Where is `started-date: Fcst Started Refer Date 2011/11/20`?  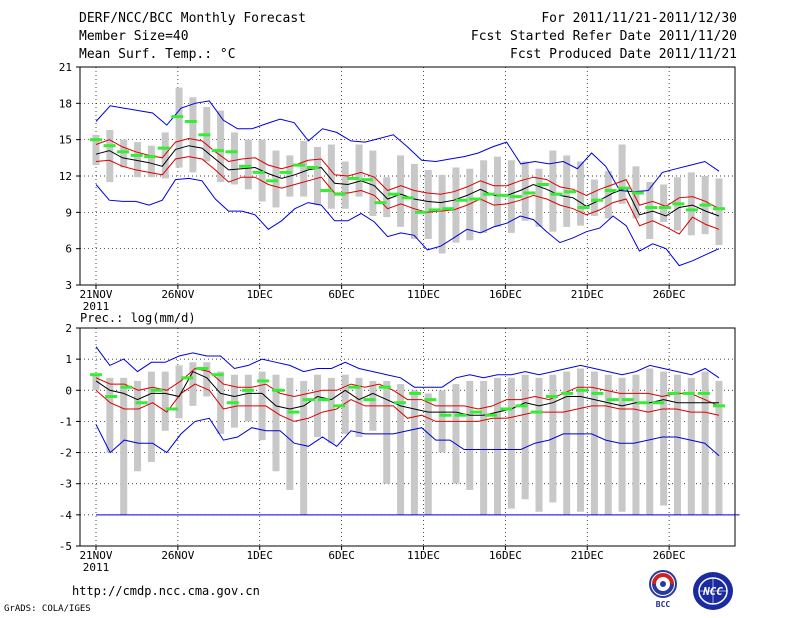 started-date: Fcst Started Refer Date 2011/11/20 is located at coordinates (603, 36).